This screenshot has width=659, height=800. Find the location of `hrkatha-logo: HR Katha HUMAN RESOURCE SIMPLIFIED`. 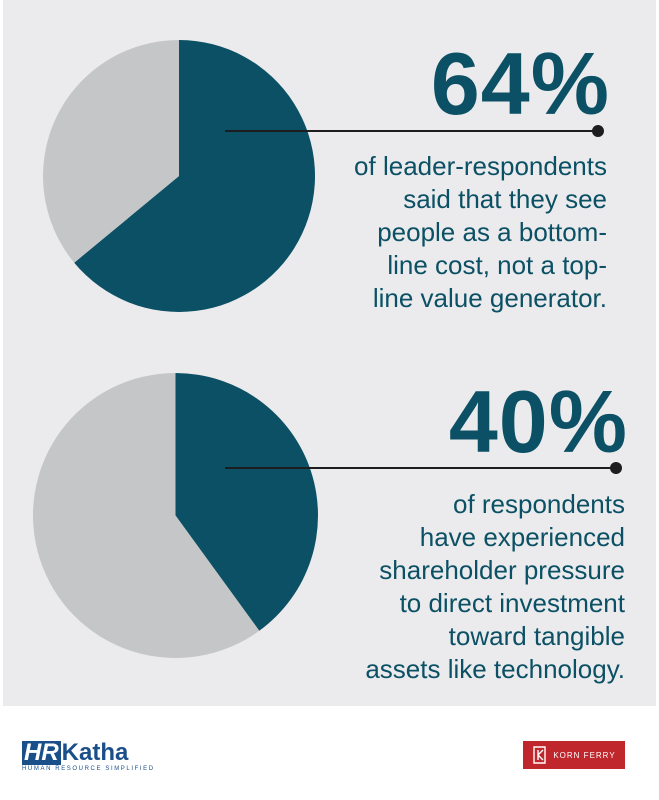

hrkatha-logo: HR Katha HUMAN RESOURCE SIMPLIFIED is located at coordinates (88, 756).